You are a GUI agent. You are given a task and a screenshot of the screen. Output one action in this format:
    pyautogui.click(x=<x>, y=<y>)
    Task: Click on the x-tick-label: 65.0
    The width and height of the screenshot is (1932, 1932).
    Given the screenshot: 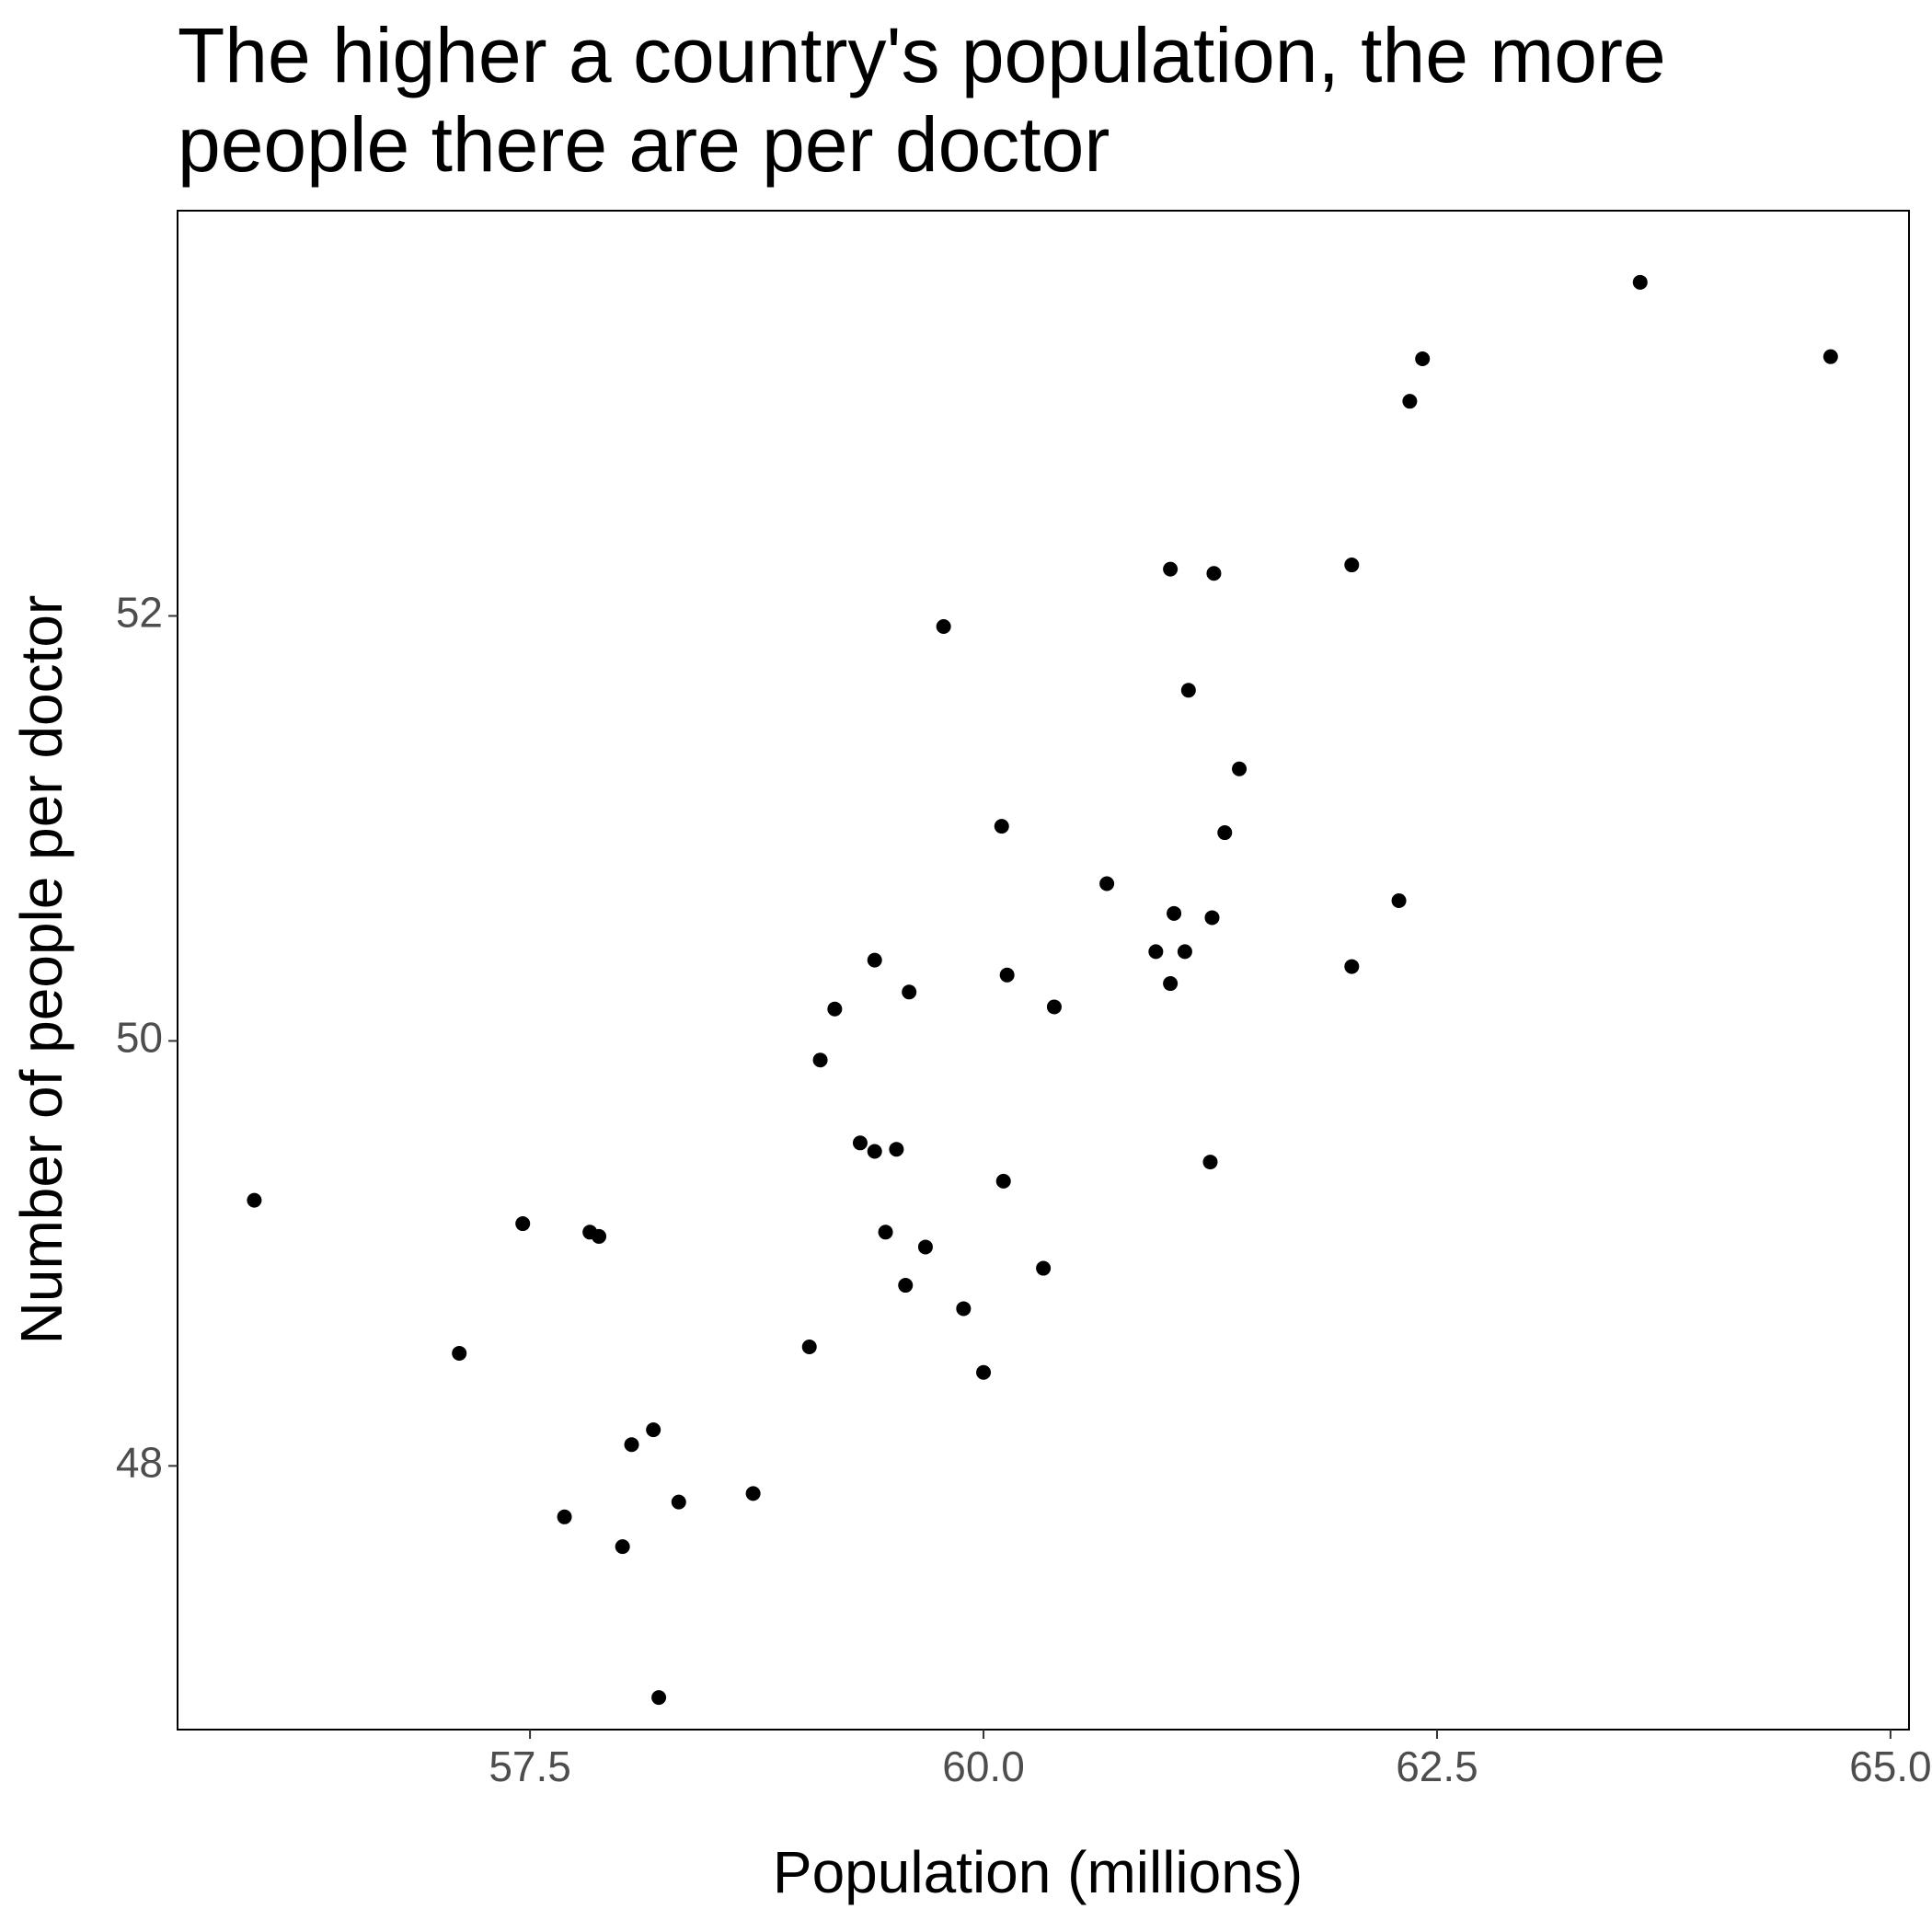 What is the action you would take?
    pyautogui.click(x=1890, y=1766)
    